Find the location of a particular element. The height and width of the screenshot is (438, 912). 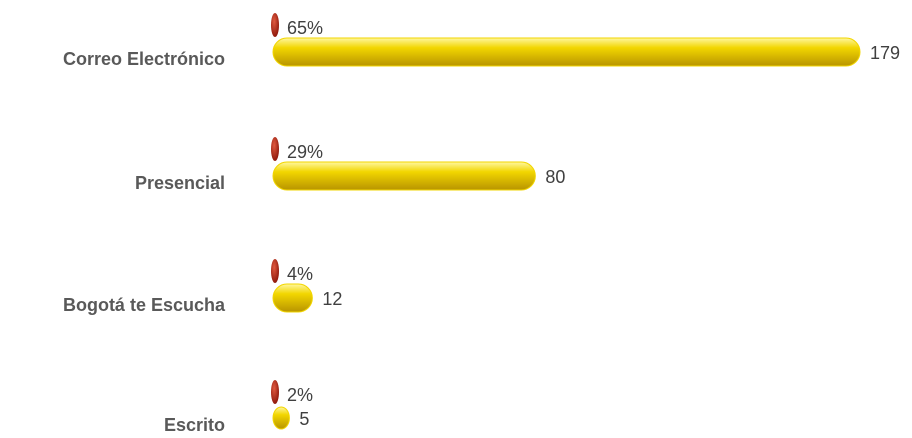

category-label: Correo Electrónico is located at coordinates (144, 59).